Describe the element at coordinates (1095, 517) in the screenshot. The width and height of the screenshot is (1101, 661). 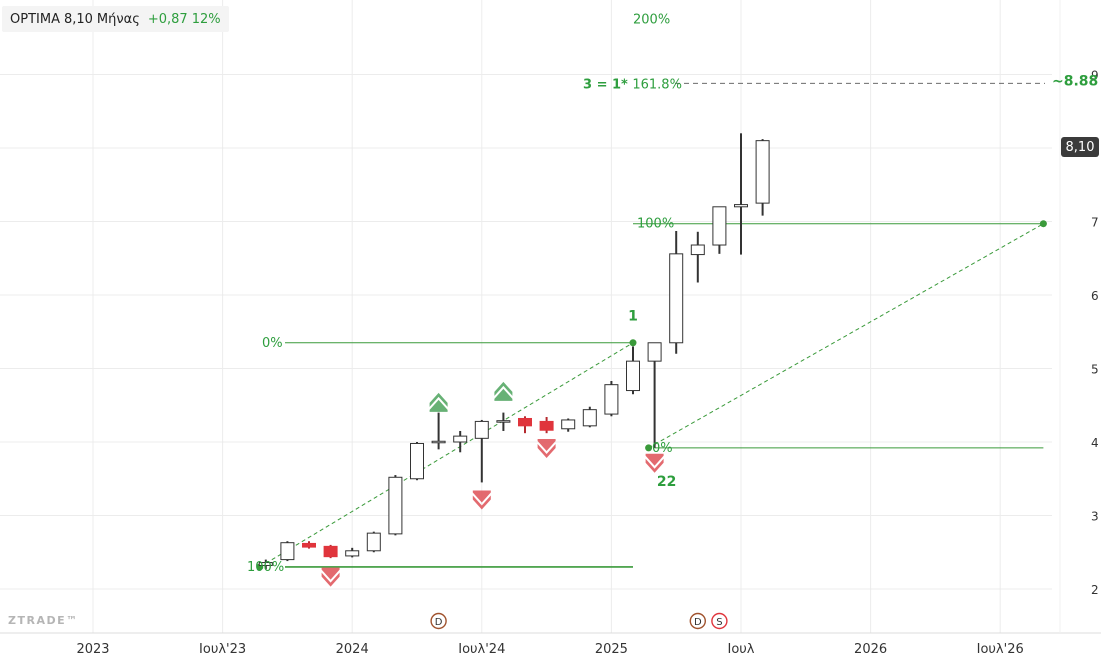
I see `y-tick-label: 3` at that location.